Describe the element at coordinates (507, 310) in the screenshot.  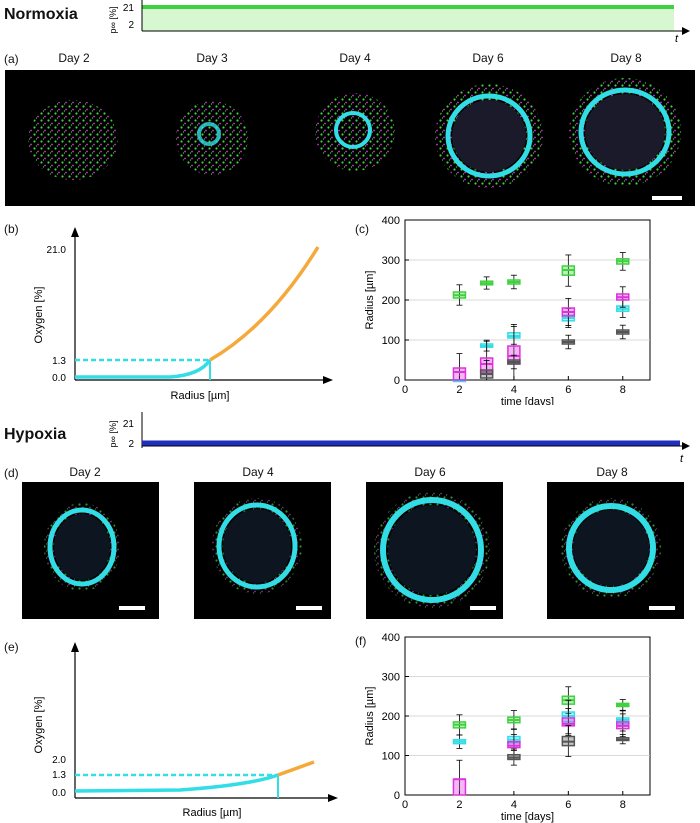
I see `box-chart-c: 0 100 200 300 400 0 2 4 6 8 time [days] Radius [µm]` at that location.